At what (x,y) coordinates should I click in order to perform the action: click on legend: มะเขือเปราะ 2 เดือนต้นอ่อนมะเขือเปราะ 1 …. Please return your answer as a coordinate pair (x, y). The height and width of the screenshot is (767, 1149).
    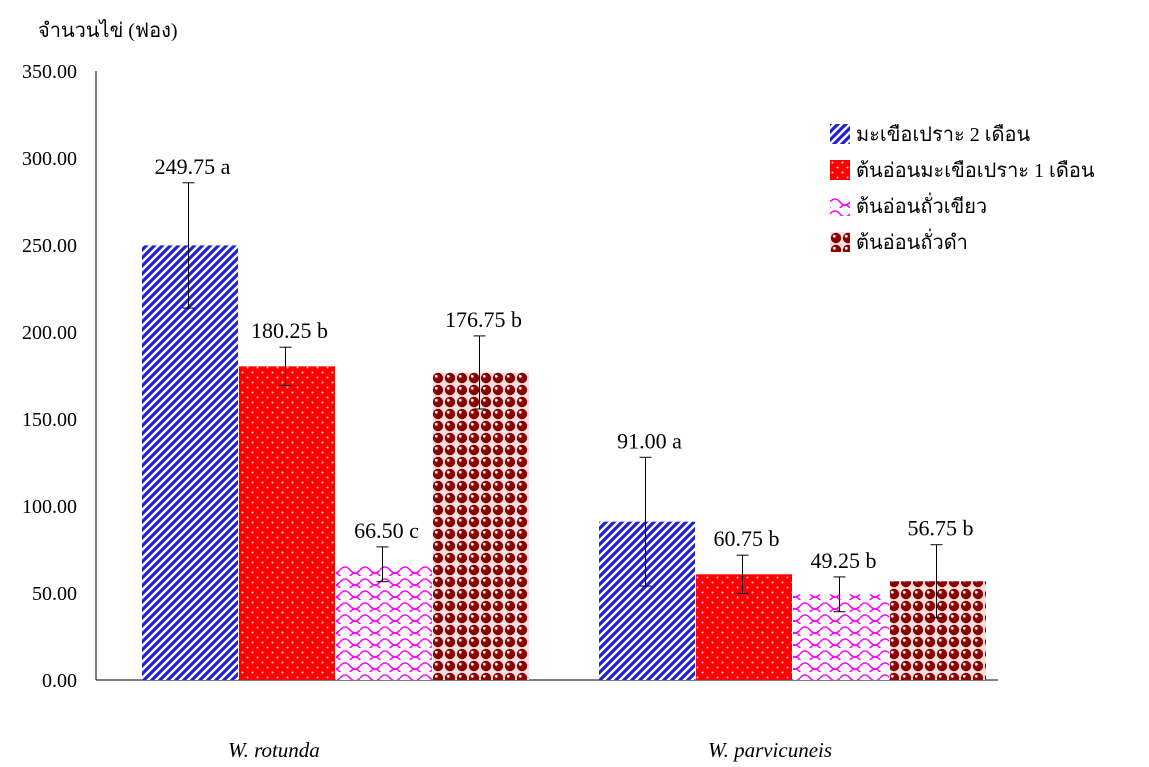
    Looking at the image, I should click on (962, 188).